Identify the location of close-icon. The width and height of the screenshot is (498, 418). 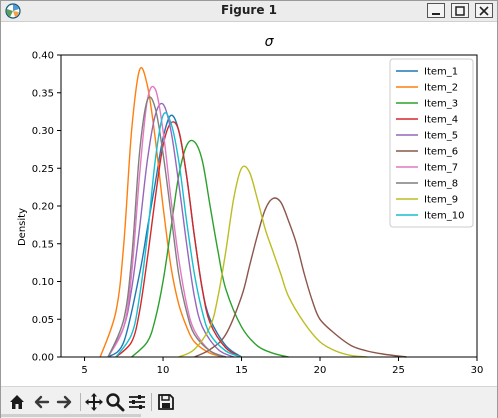
(484, 10).